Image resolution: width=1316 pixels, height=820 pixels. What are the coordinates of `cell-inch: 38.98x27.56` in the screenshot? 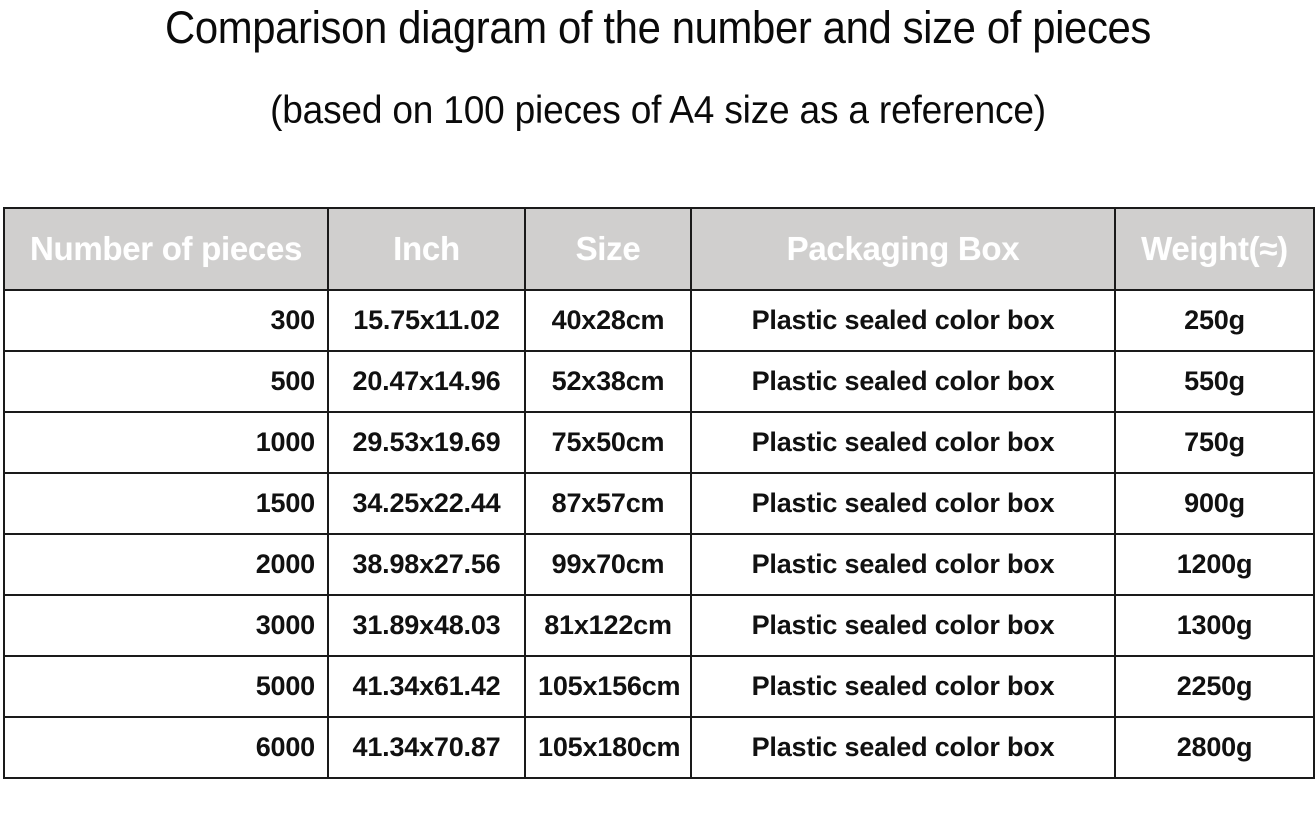 It's located at (426, 564).